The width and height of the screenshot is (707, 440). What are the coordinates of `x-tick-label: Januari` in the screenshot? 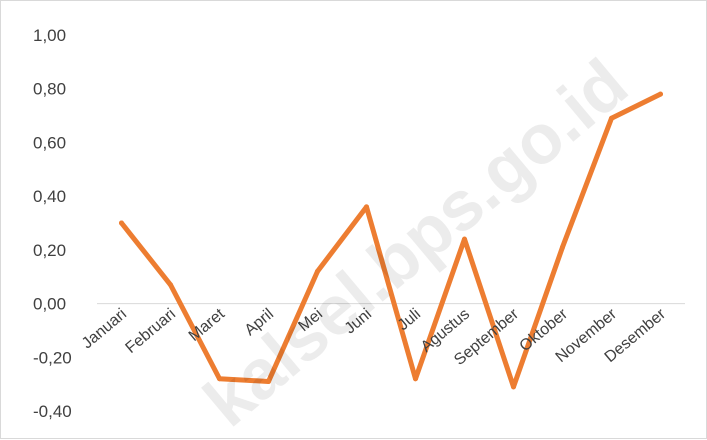 It's located at (104, 329).